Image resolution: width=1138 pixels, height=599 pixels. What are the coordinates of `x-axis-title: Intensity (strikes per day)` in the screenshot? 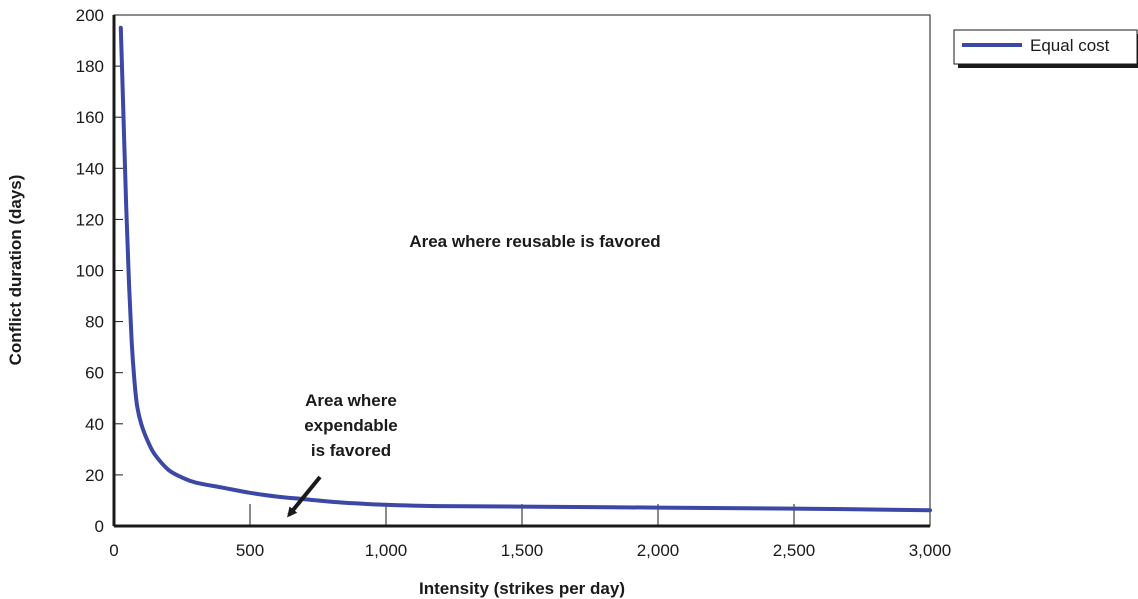 It's located at (522, 588).